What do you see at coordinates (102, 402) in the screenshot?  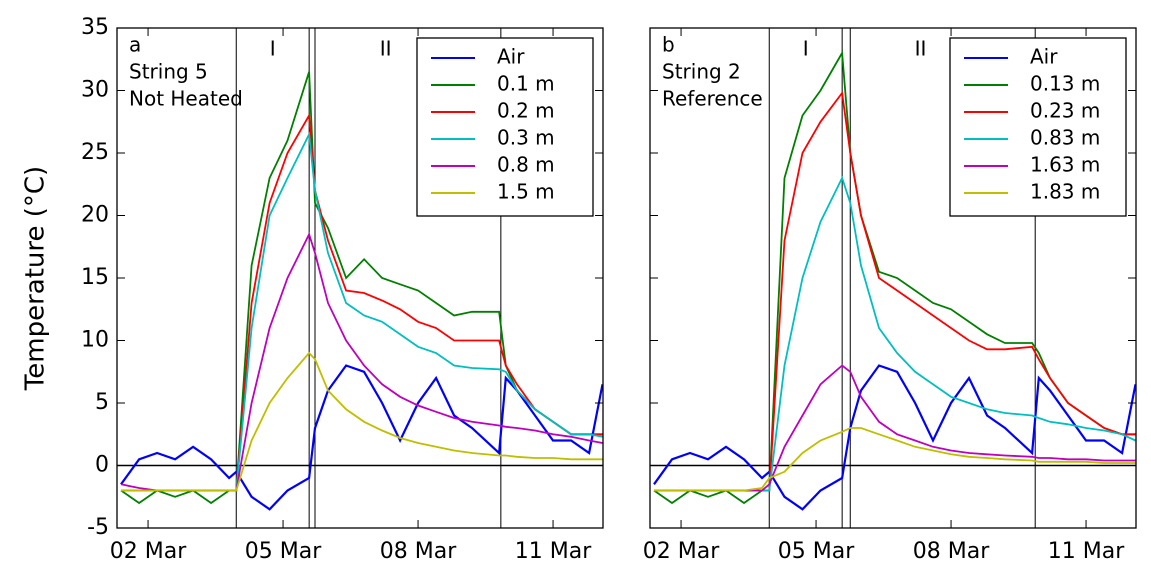 I see `y-tick-label: 5` at bounding box center [102, 402].